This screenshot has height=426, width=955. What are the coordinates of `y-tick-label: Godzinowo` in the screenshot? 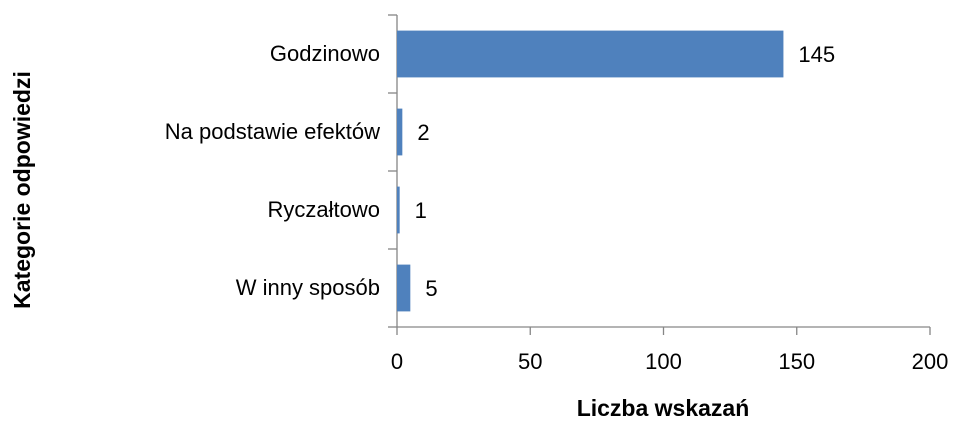 It's located at (325, 53).